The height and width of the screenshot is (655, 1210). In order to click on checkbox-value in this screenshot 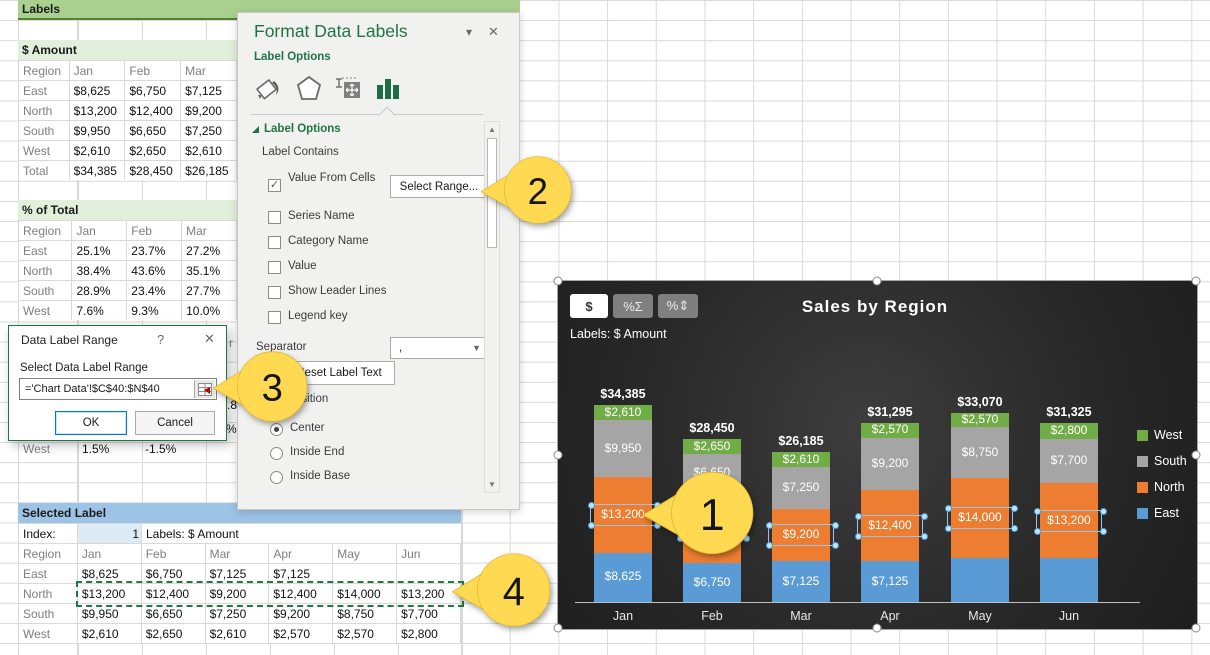, I will do `click(274, 267)`.